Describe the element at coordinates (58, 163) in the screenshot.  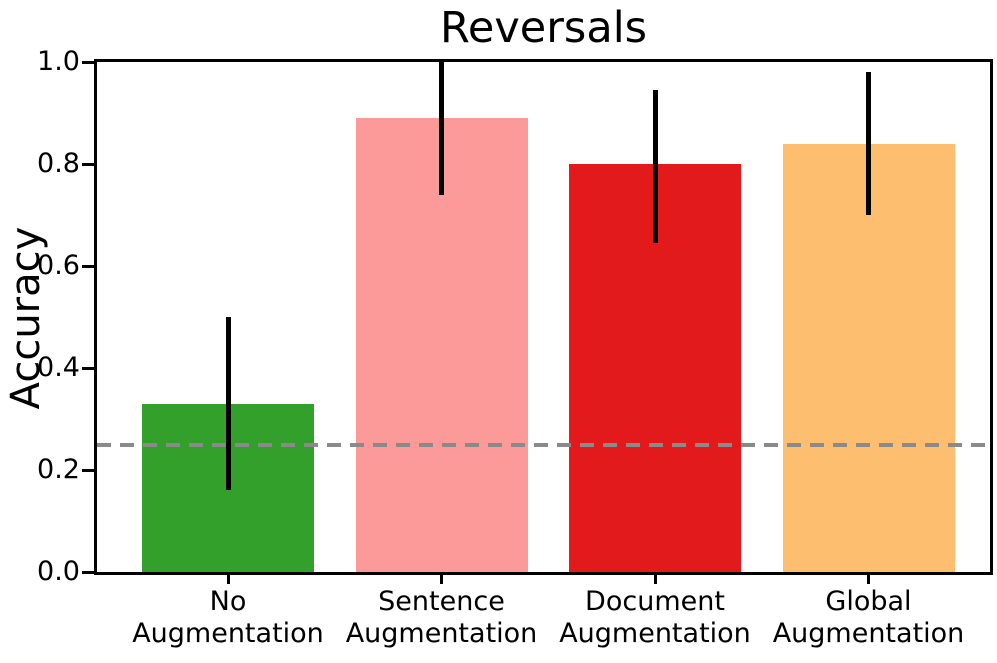
I see `y-tick-label-4: 0.8` at that location.